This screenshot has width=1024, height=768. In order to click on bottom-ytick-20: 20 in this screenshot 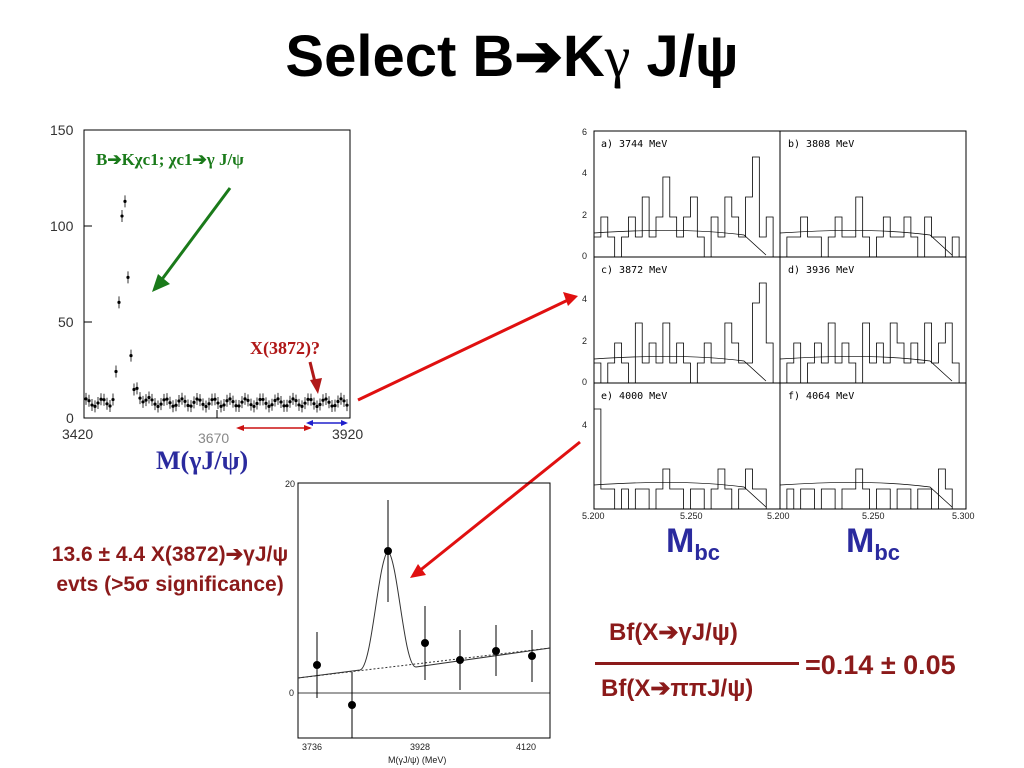, I will do `click(290, 484)`.